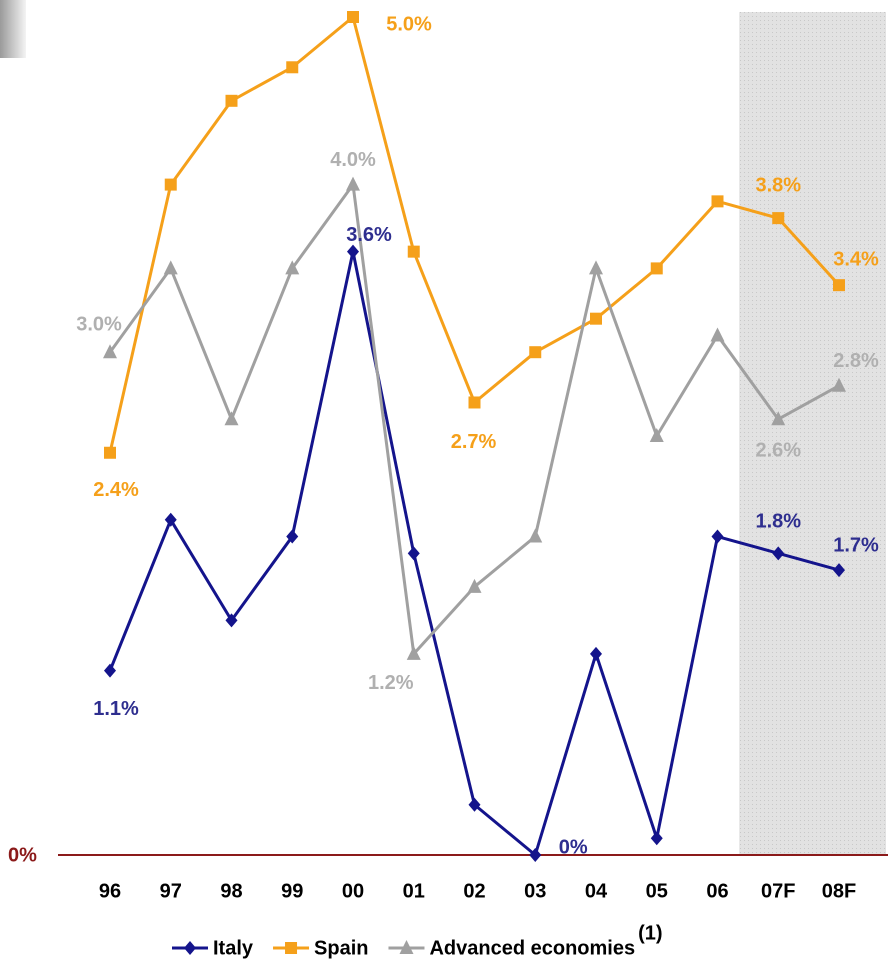 This screenshot has height=966, width=888. Describe the element at coordinates (778, 451) in the screenshot. I see `data-label: 2.6%` at that location.